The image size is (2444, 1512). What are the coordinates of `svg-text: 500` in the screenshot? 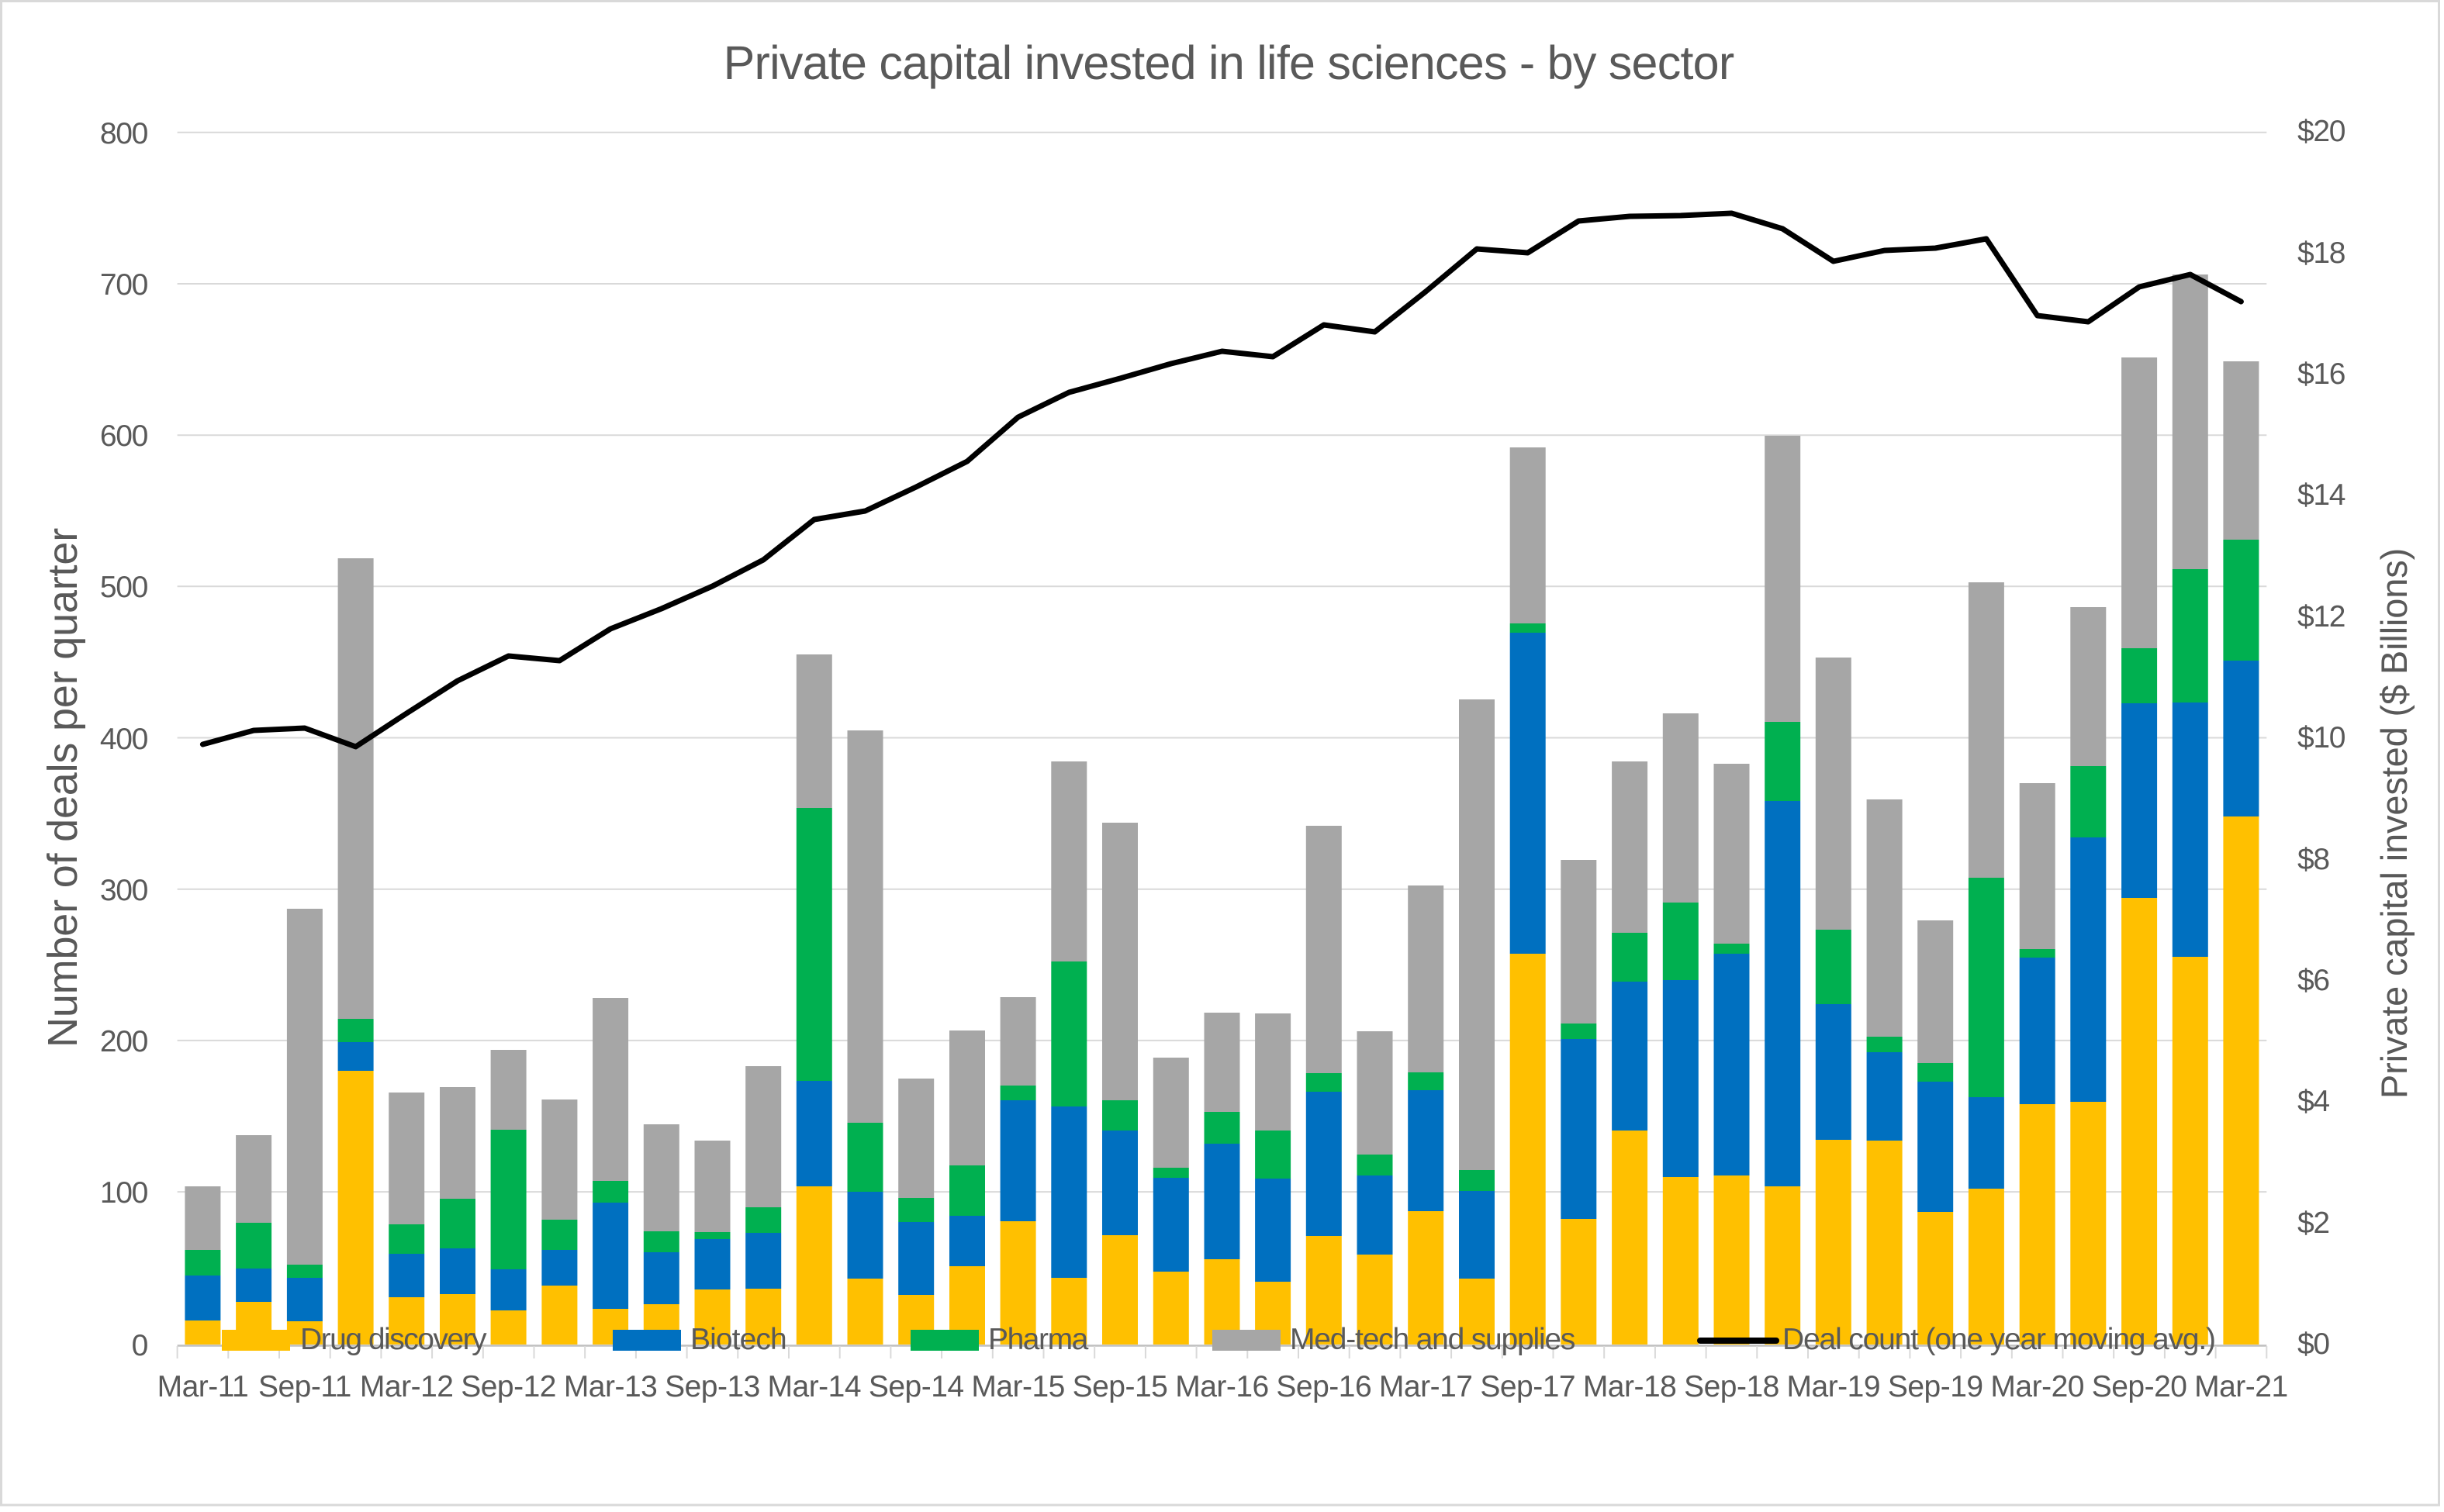 It's located at (124, 587).